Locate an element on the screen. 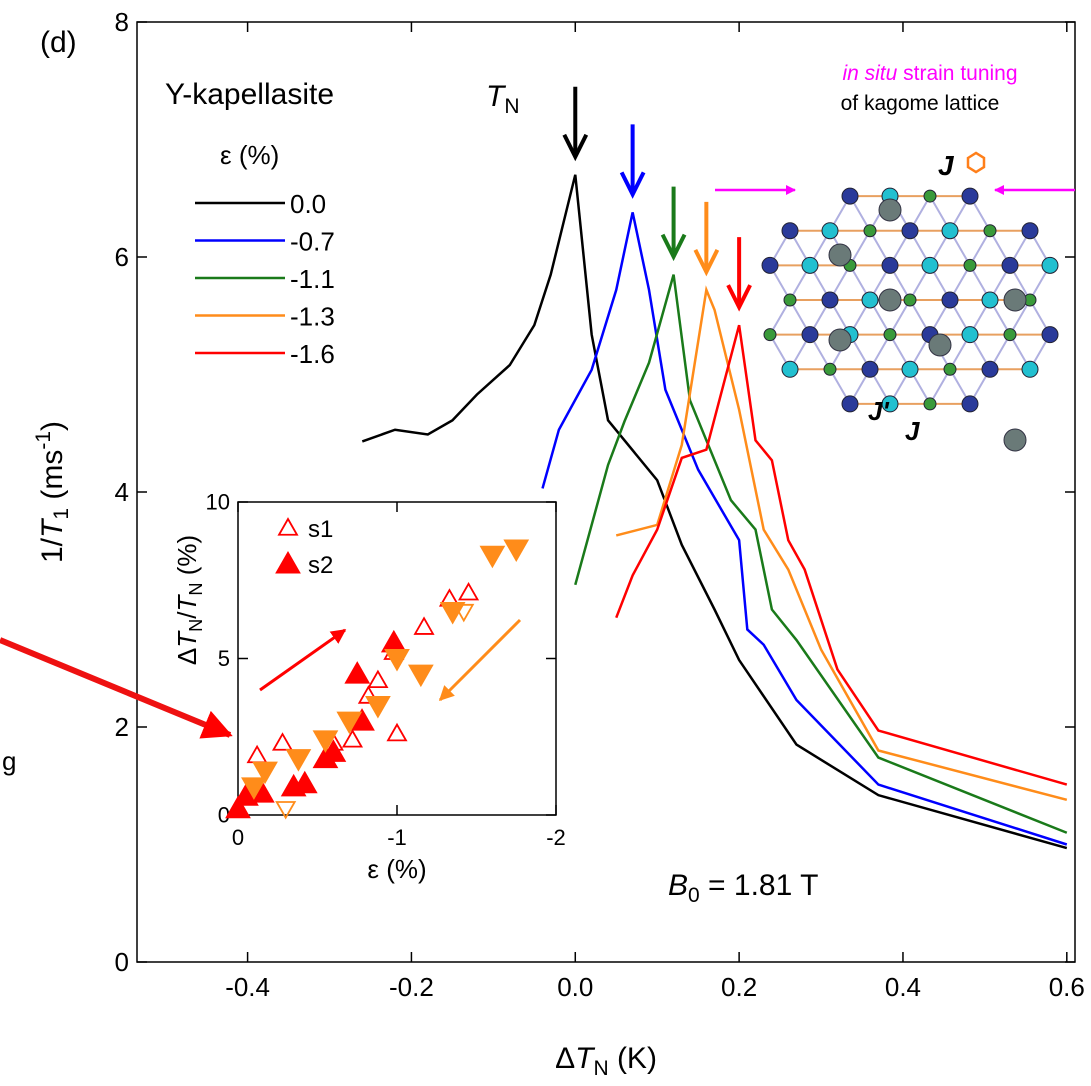  figure-caption: of kagome lattice is located at coordinates (920, 103).